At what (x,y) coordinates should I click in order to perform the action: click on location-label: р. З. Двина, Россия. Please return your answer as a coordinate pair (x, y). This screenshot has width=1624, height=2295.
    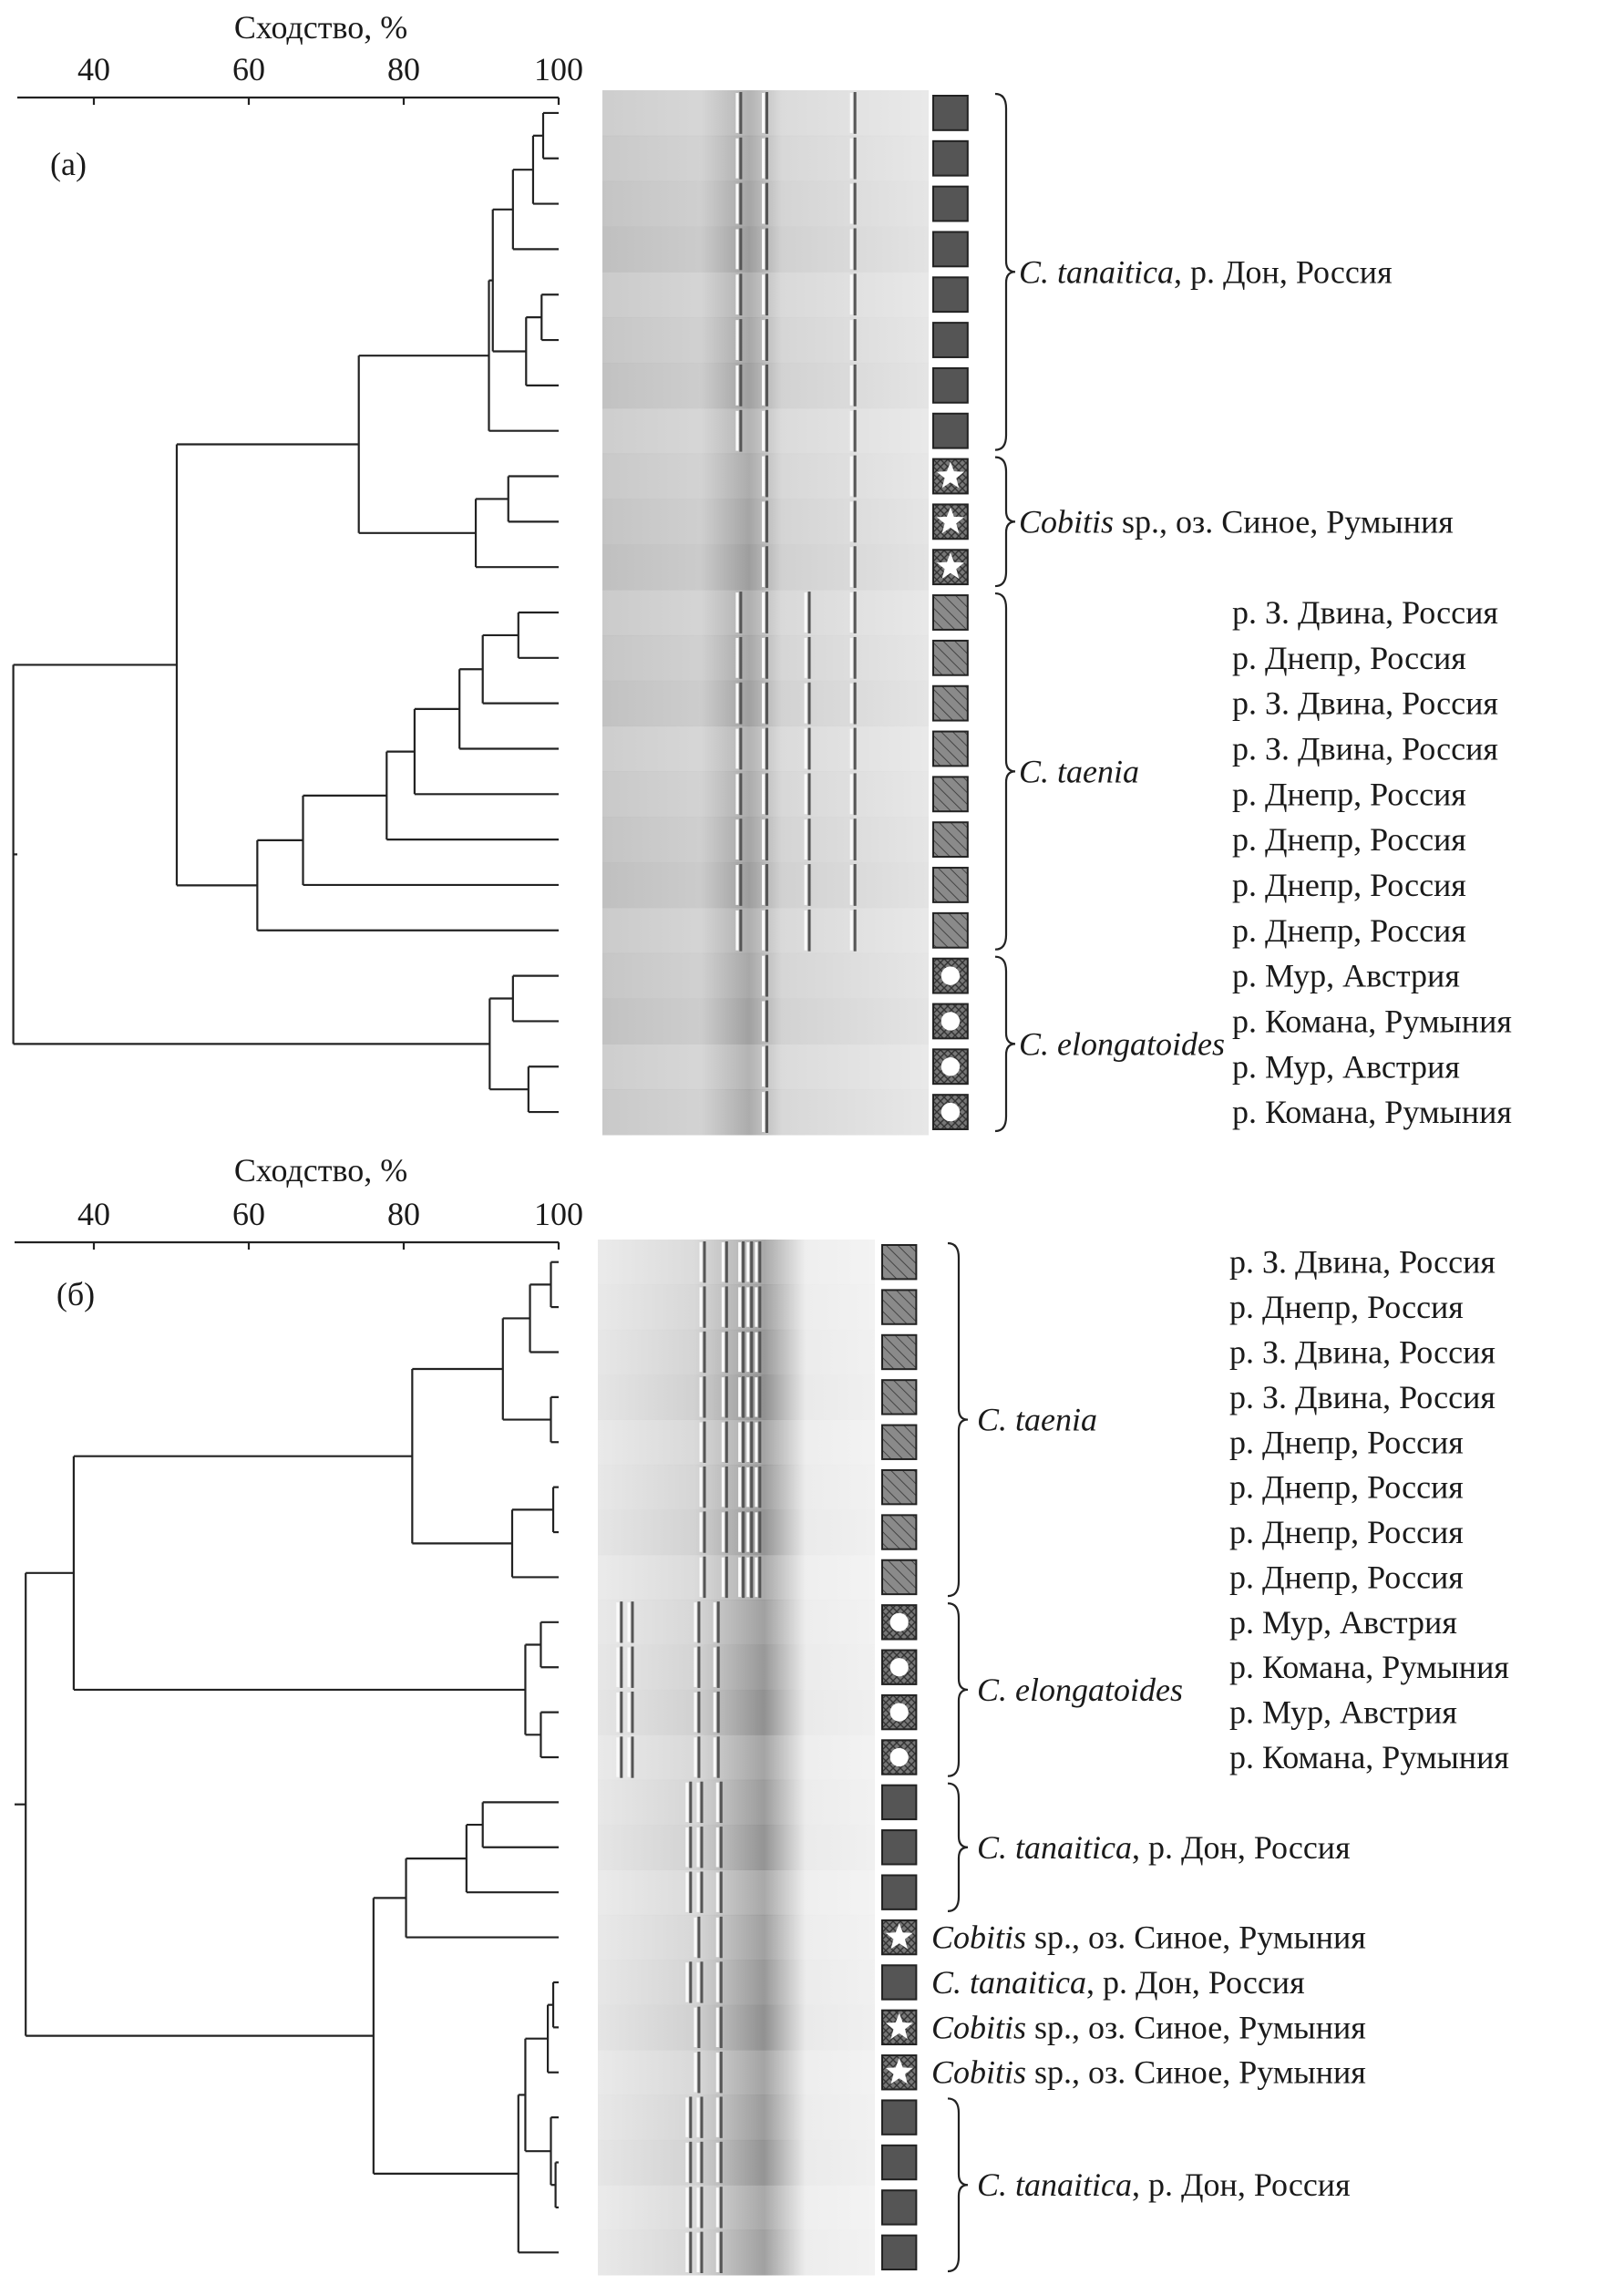
    Looking at the image, I should click on (1362, 1262).